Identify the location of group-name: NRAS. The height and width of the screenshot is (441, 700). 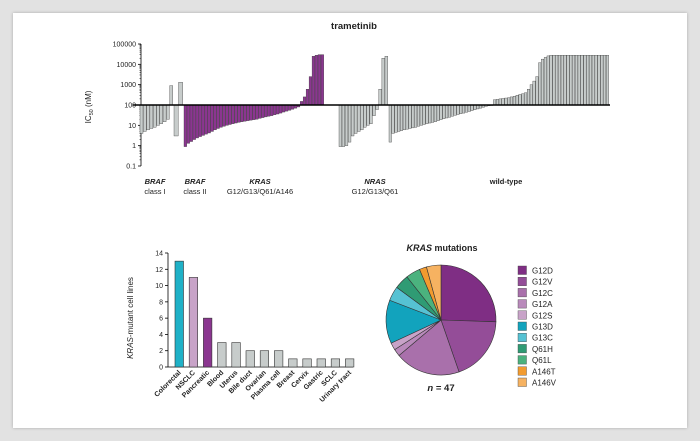
(374, 181).